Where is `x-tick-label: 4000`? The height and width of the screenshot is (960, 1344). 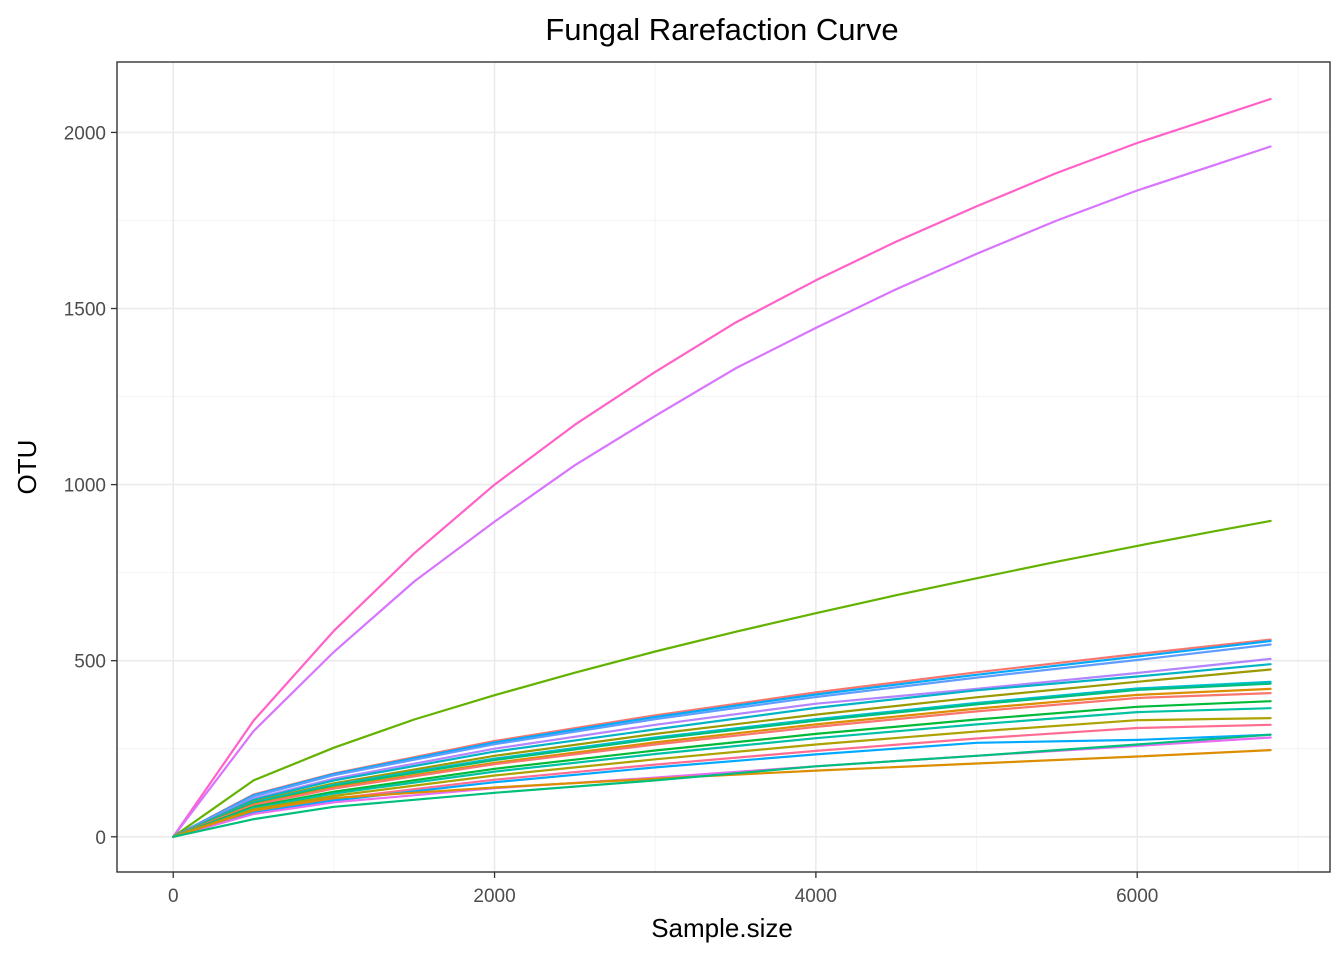 x-tick-label: 4000 is located at coordinates (816, 896).